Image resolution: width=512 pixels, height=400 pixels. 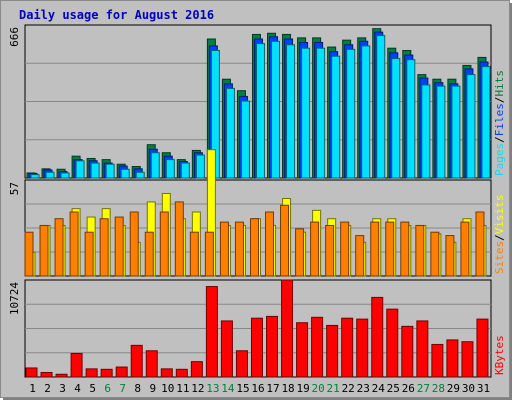 I want to click on chart-title: Daily usage for August 2016, so click(x=116, y=15).